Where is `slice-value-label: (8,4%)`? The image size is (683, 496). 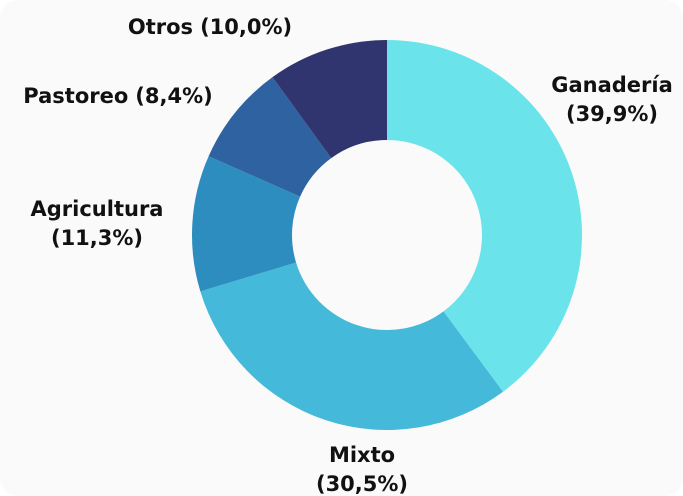
slice-value-label: (8,4%) is located at coordinates (173, 96).